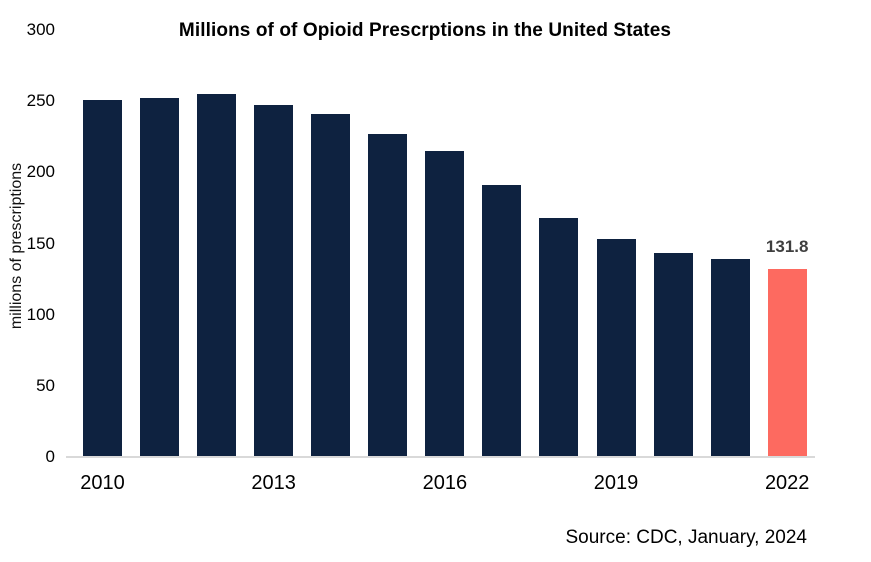 This screenshot has height=562, width=871. What do you see at coordinates (40, 314) in the screenshot?
I see `y-tick-100: 100` at bounding box center [40, 314].